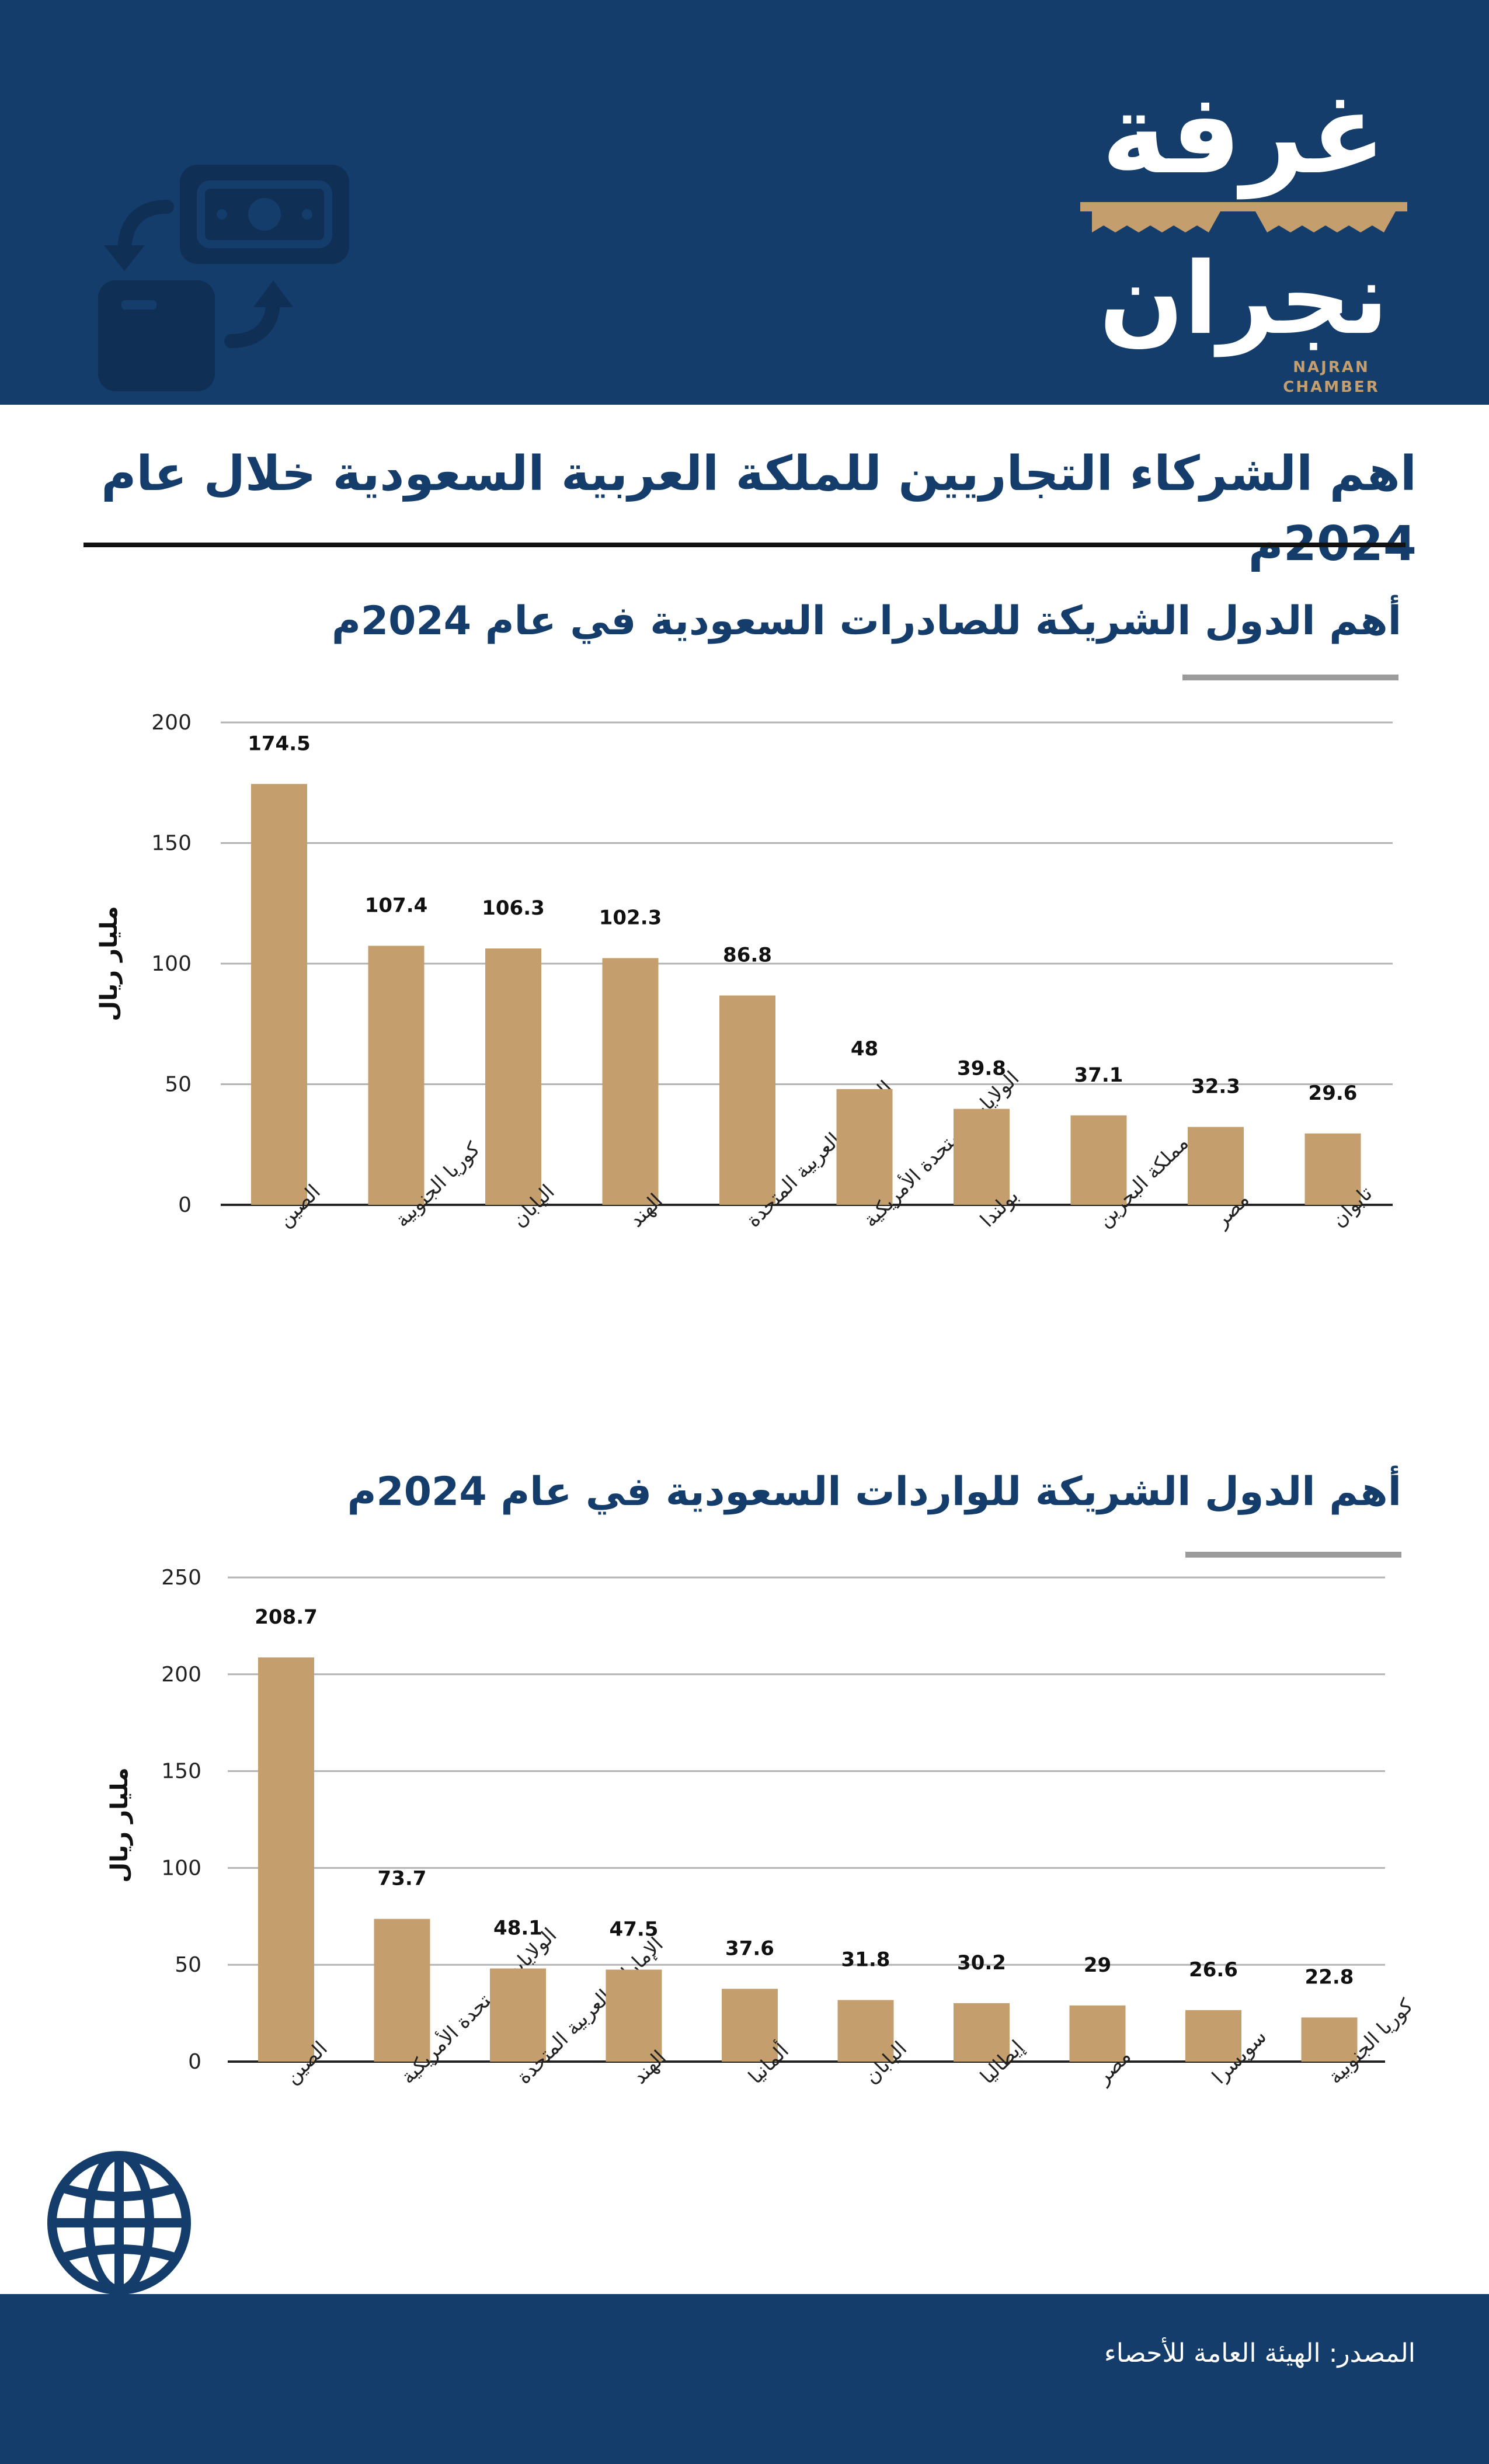 Image resolution: width=1489 pixels, height=2464 pixels. I want to click on exports-data-label: 39.8, so click(981, 1068).